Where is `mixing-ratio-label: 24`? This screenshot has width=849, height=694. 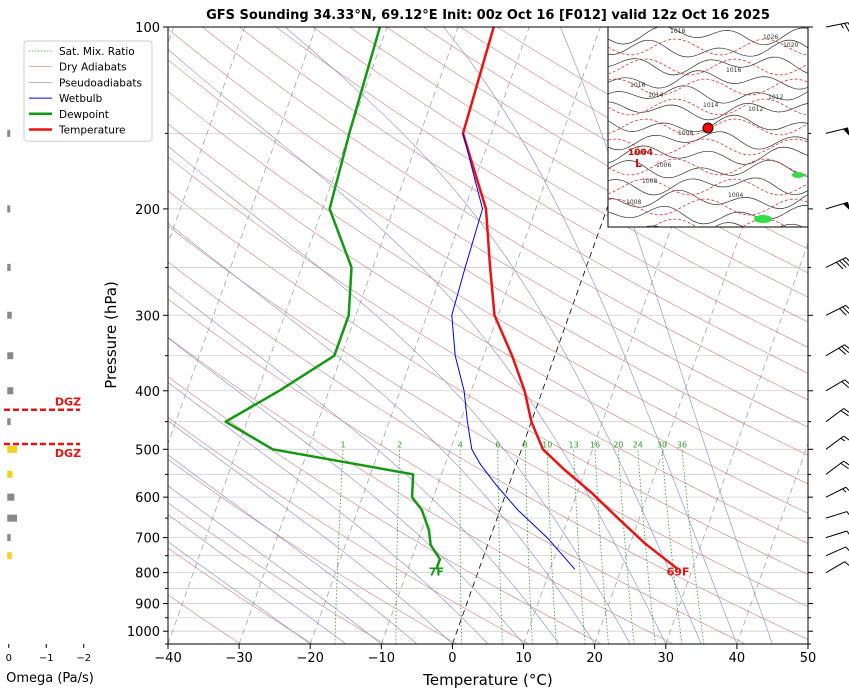
mixing-ratio-label: 24 is located at coordinates (638, 444).